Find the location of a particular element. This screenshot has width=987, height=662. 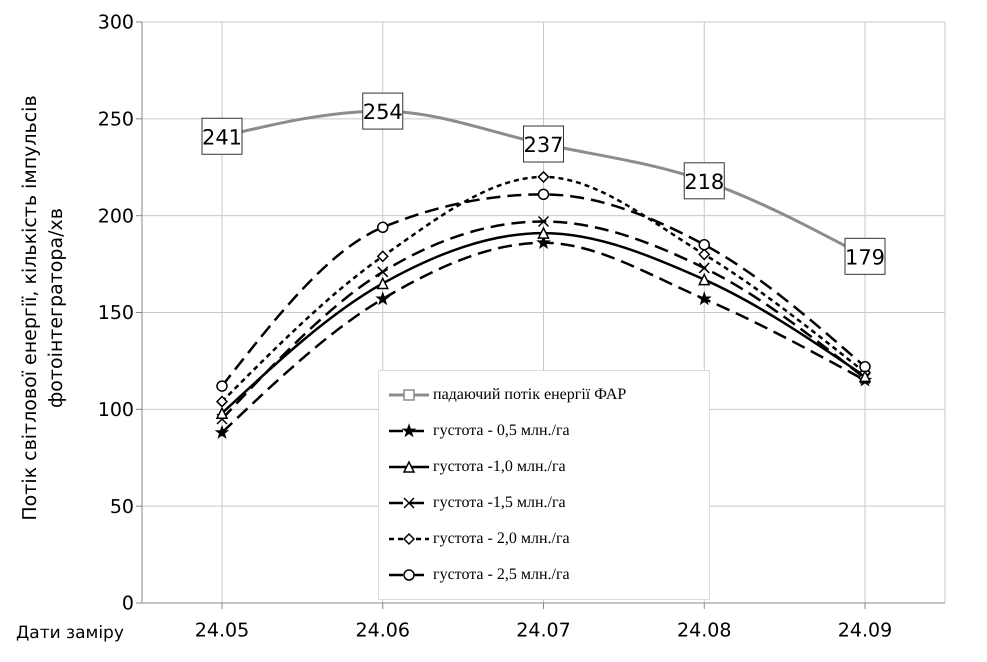

y-tick-label: 200 is located at coordinates (116, 216).